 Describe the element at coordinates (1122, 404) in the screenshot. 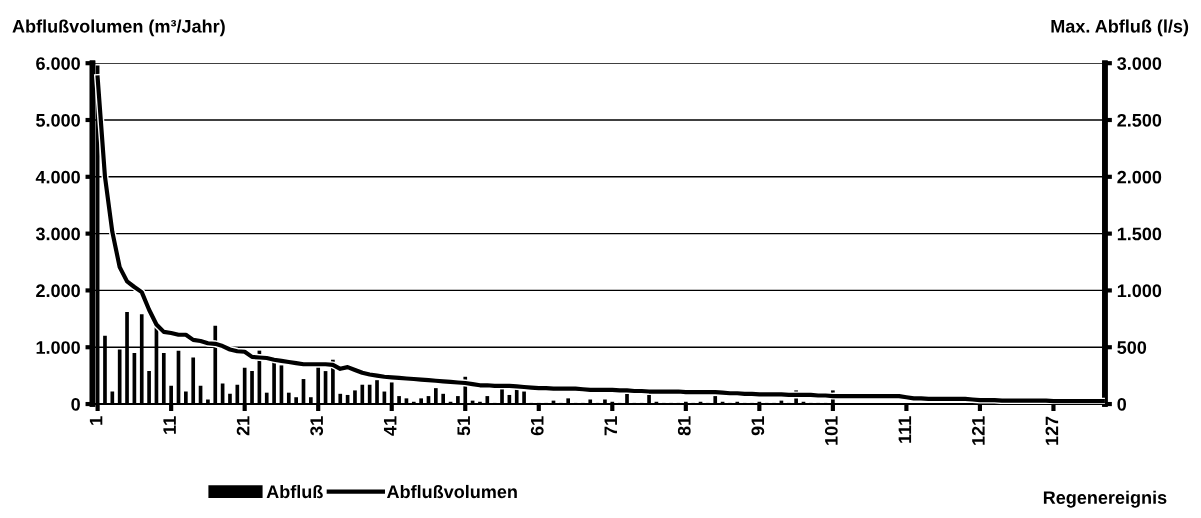

I see `y2-tick-label: 0` at that location.